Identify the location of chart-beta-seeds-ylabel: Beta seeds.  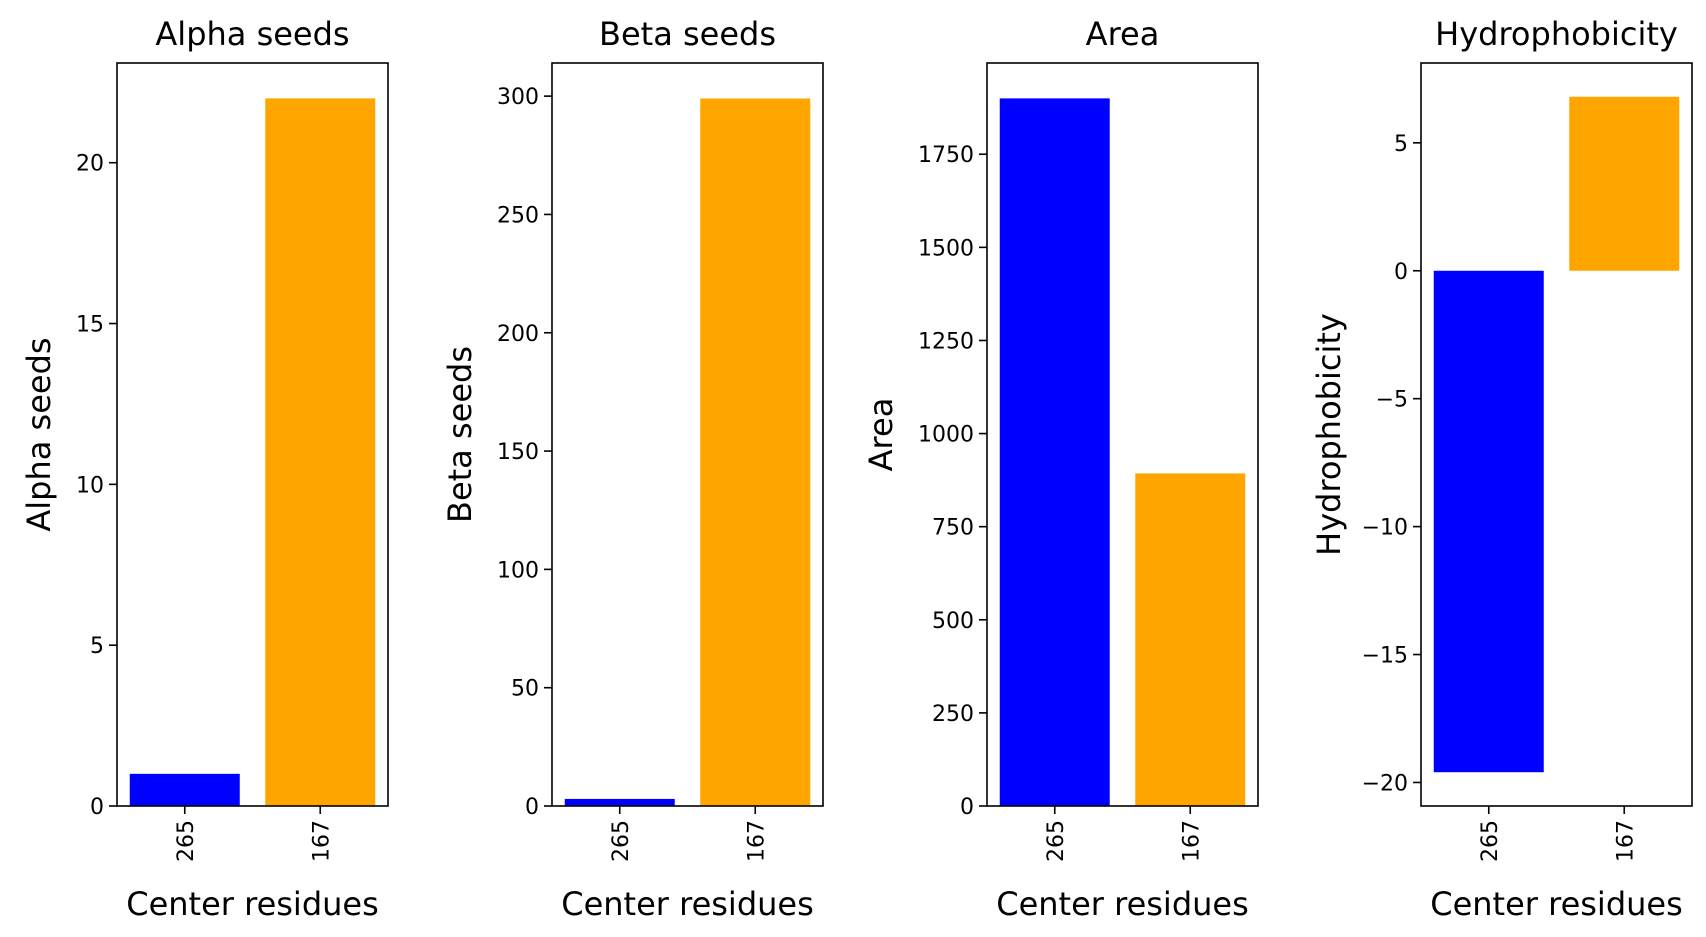
(460, 434).